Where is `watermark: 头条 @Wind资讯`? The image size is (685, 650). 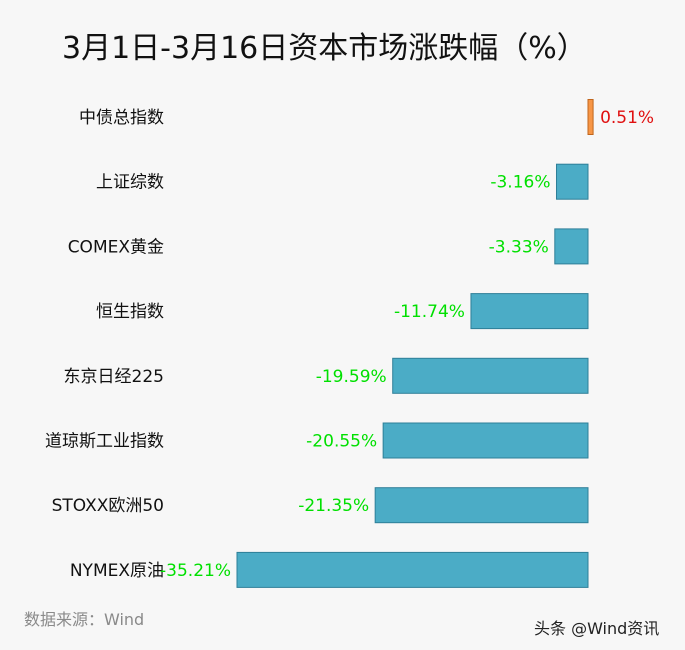 watermark: 头条 @Wind资讯 is located at coordinates (596, 628).